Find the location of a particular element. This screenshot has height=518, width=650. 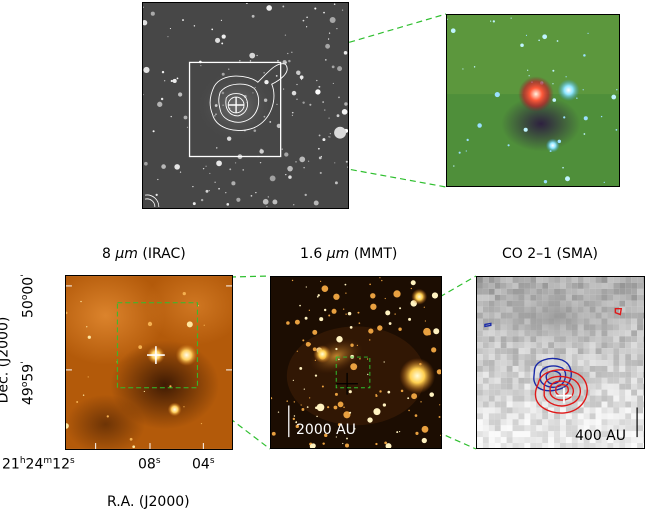

grayscale-field-panel is located at coordinates (245, 105).